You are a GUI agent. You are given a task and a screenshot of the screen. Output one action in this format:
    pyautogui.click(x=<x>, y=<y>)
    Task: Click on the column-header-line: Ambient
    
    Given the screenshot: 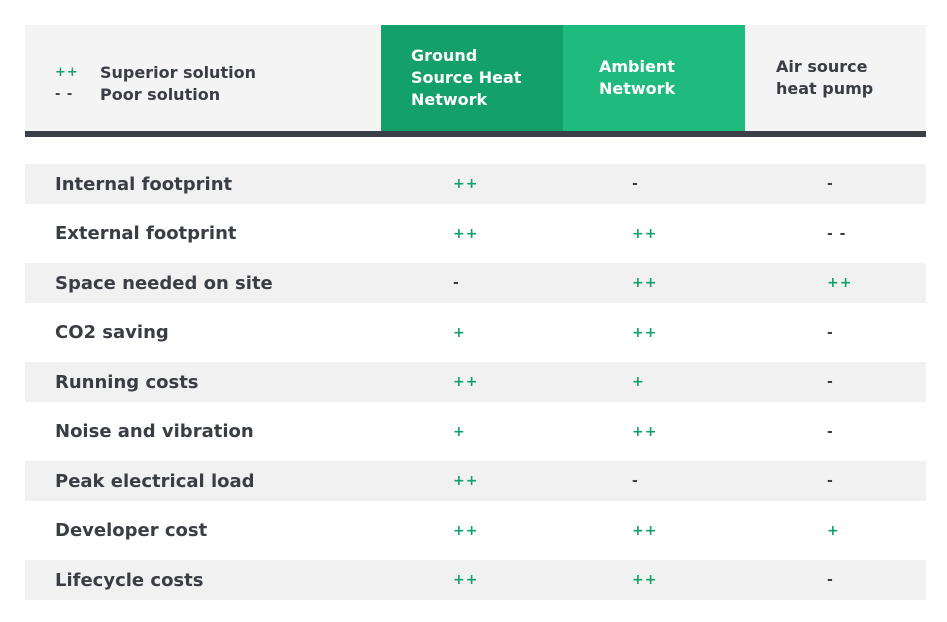 What is the action you would take?
    pyautogui.click(x=637, y=66)
    